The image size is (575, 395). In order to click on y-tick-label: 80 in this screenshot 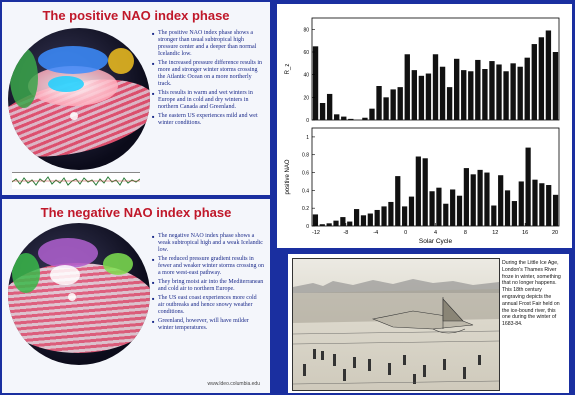, I will do `click(306, 30)`.